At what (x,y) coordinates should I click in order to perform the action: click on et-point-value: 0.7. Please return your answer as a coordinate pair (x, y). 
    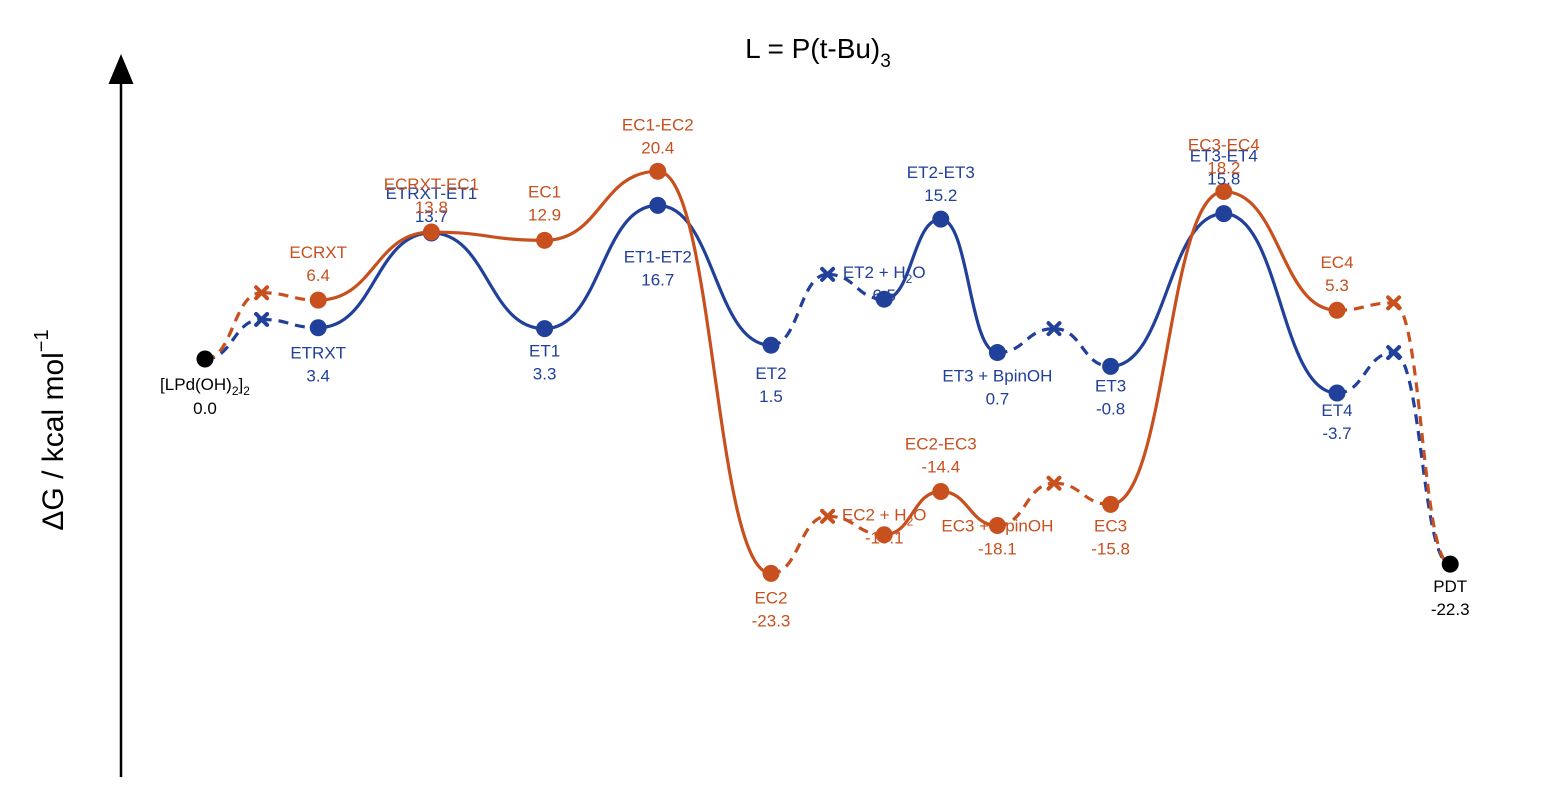
    Looking at the image, I should click on (998, 399).